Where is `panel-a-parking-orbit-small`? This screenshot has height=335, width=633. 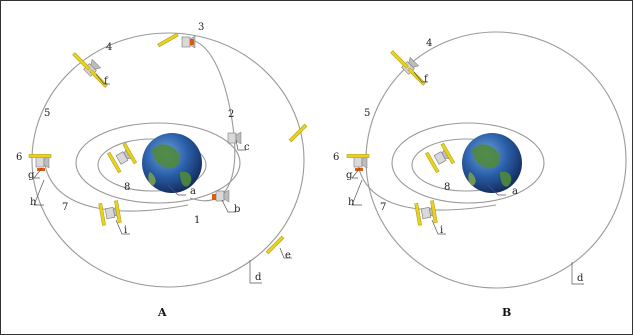 panel-a-parking-orbit-small is located at coordinates (152, 165).